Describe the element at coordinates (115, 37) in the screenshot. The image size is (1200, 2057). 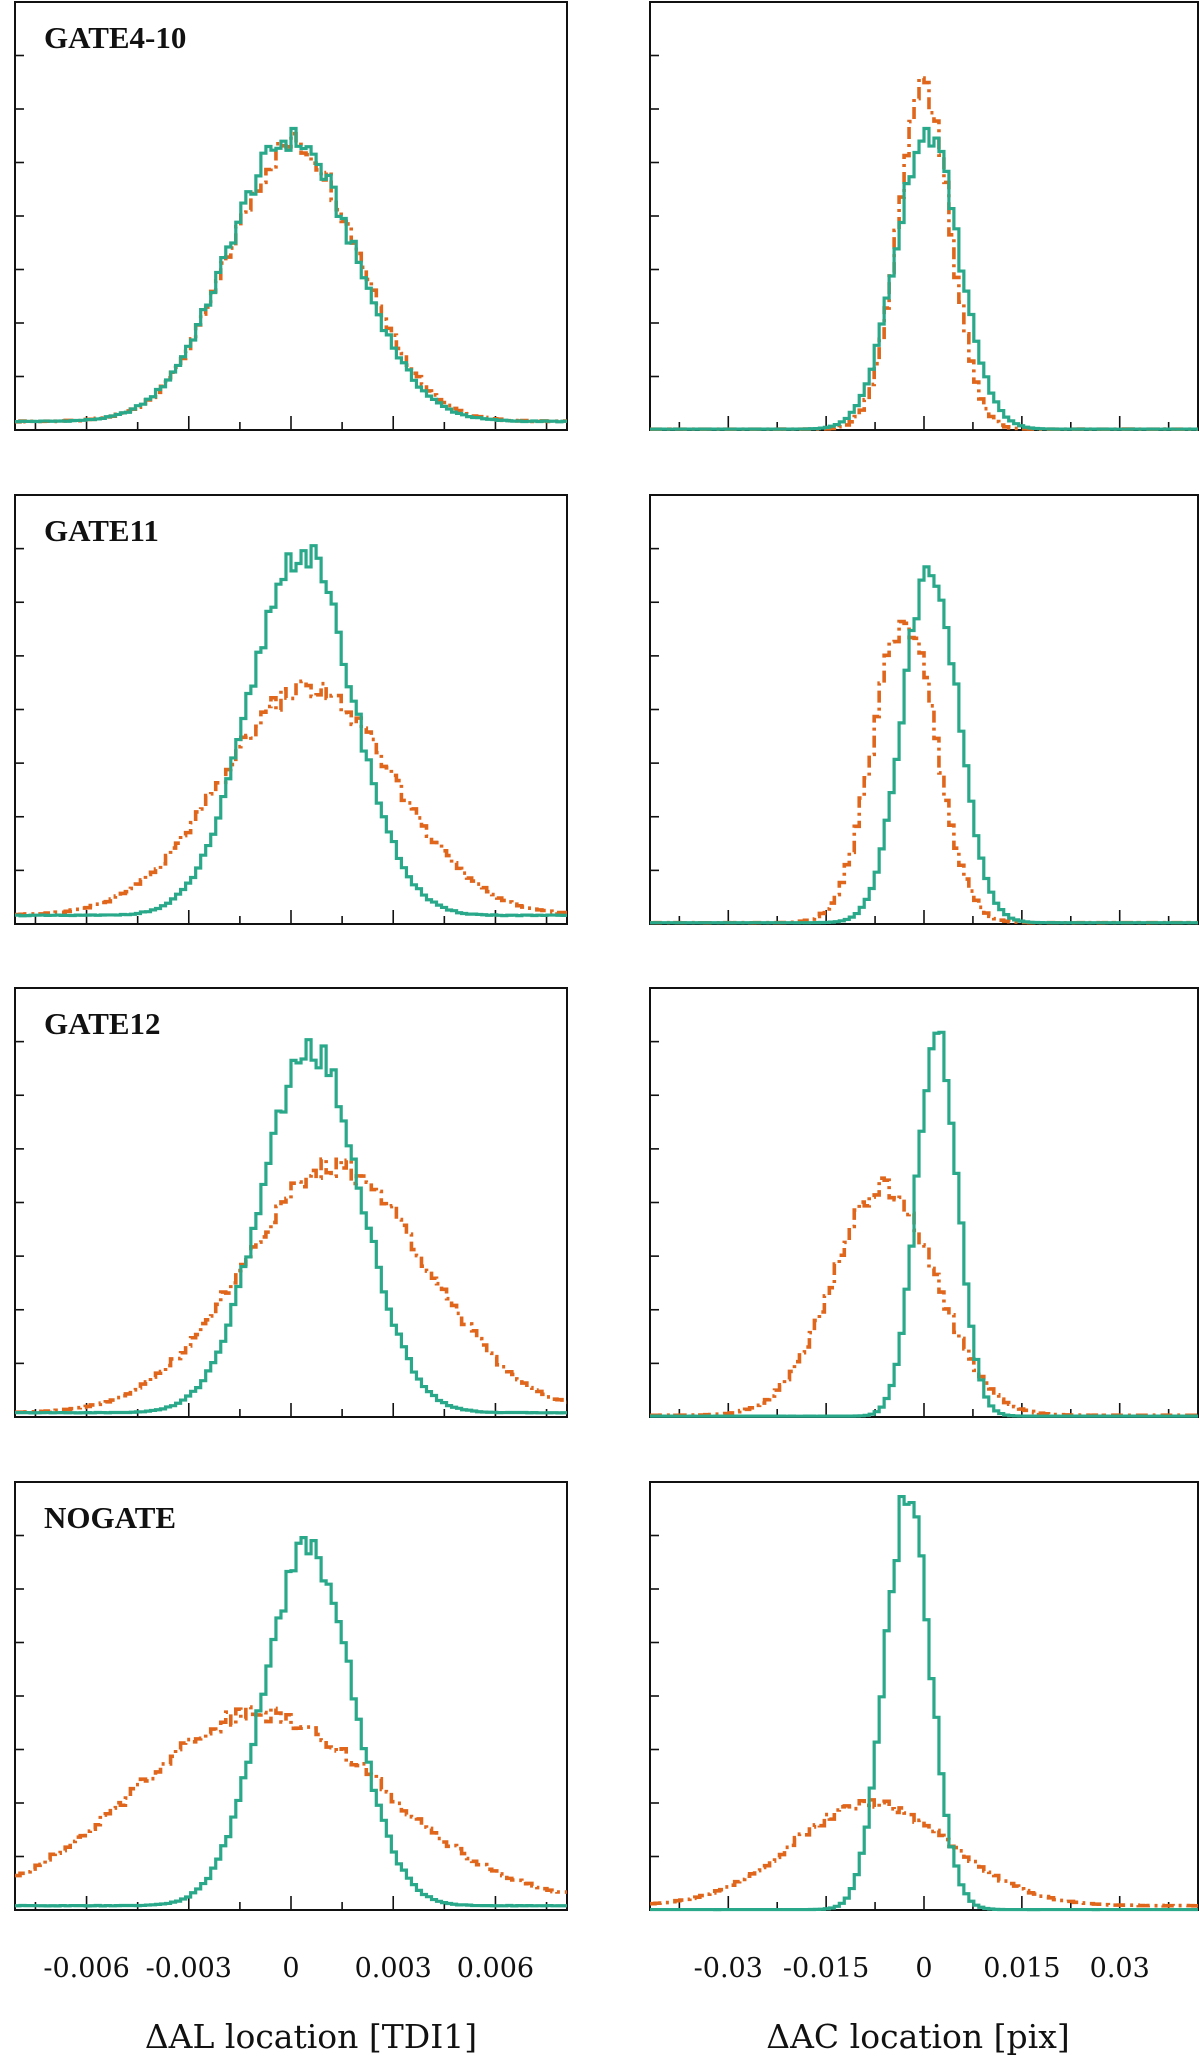
I see `panel-label: GATE4-10` at that location.